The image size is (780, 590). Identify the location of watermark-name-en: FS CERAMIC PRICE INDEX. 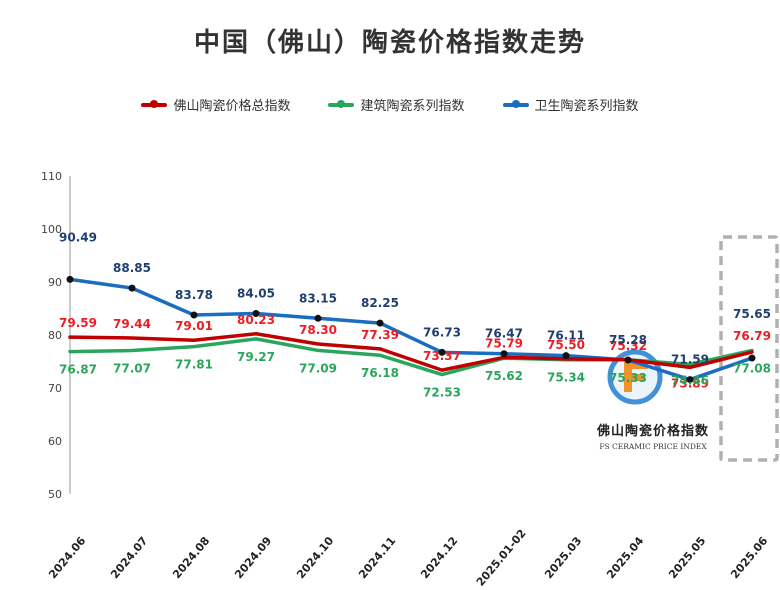
(653, 446).